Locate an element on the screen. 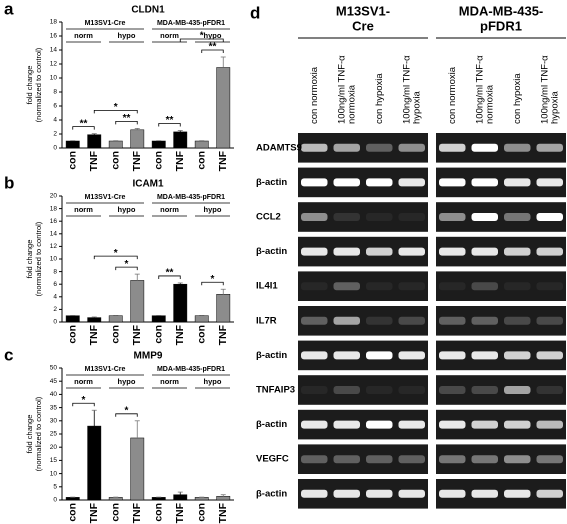 The width and height of the screenshot is (567, 524). lane-label: hypoxia is located at coordinates (416, 107).